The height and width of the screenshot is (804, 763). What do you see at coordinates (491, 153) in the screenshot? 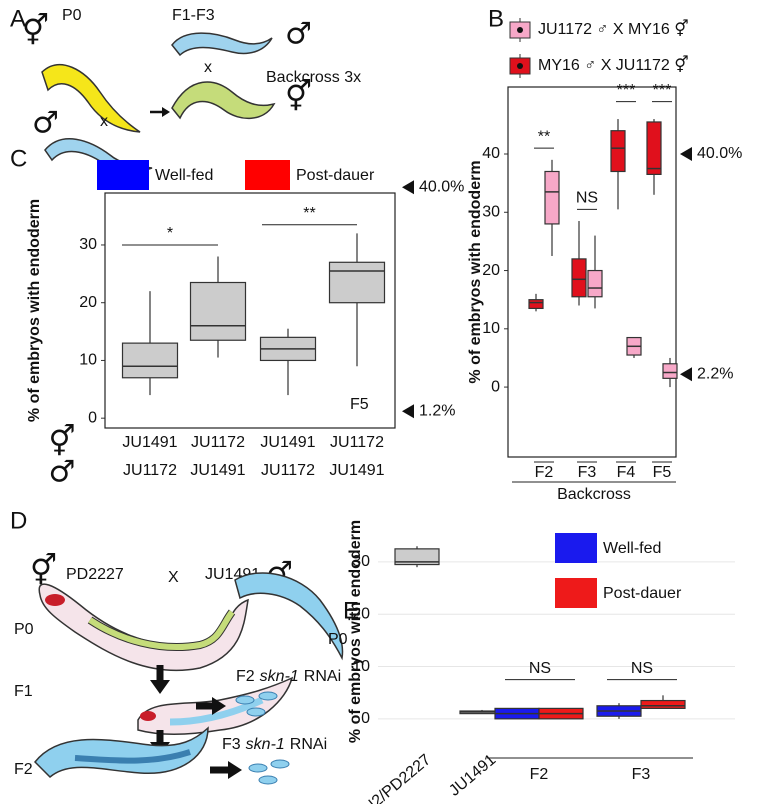
I see `y-tick-label: 40` at bounding box center [491, 153].